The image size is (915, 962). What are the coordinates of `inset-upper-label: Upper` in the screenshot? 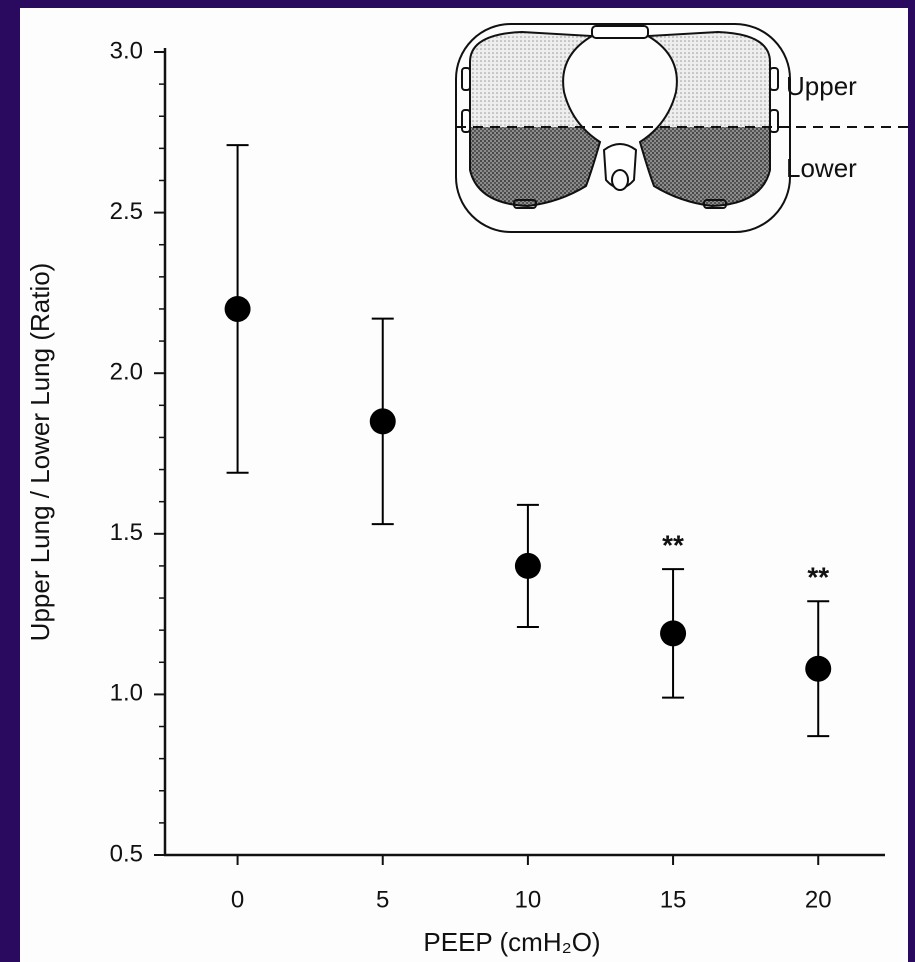 It's located at (821, 86).